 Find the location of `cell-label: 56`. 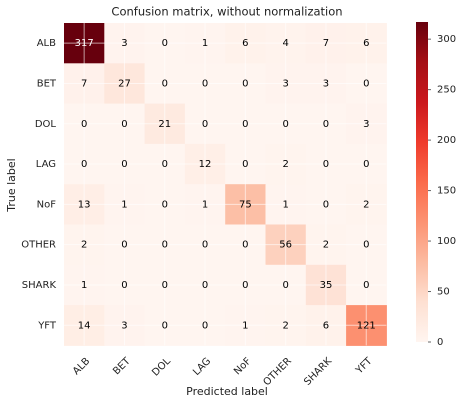

cell-label: 56 is located at coordinates (285, 245).